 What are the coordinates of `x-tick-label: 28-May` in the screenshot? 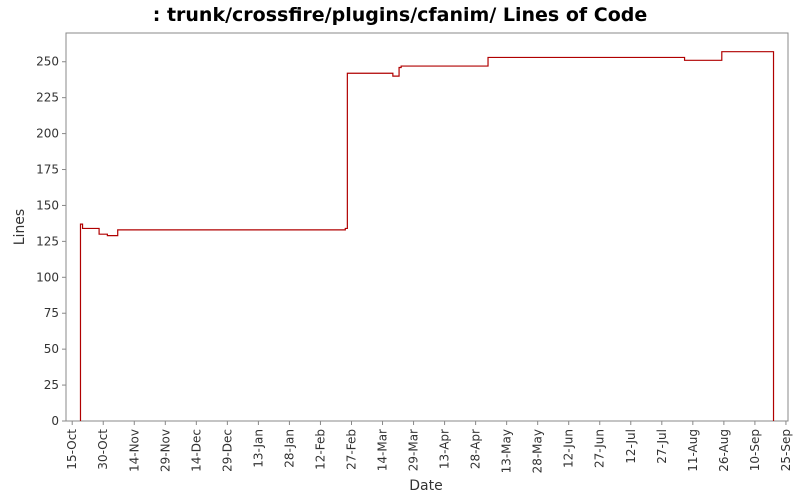 It's located at (538, 451).